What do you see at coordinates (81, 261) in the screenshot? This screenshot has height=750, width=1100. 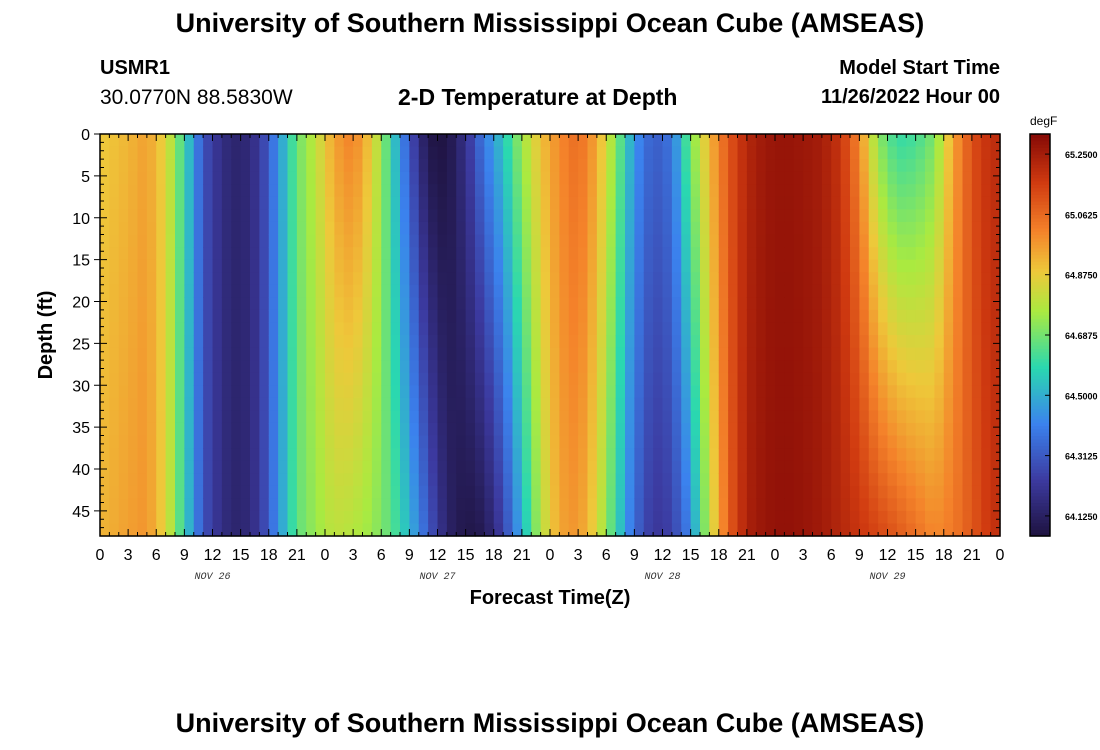 I see `y-tick-label: 15` at bounding box center [81, 261].